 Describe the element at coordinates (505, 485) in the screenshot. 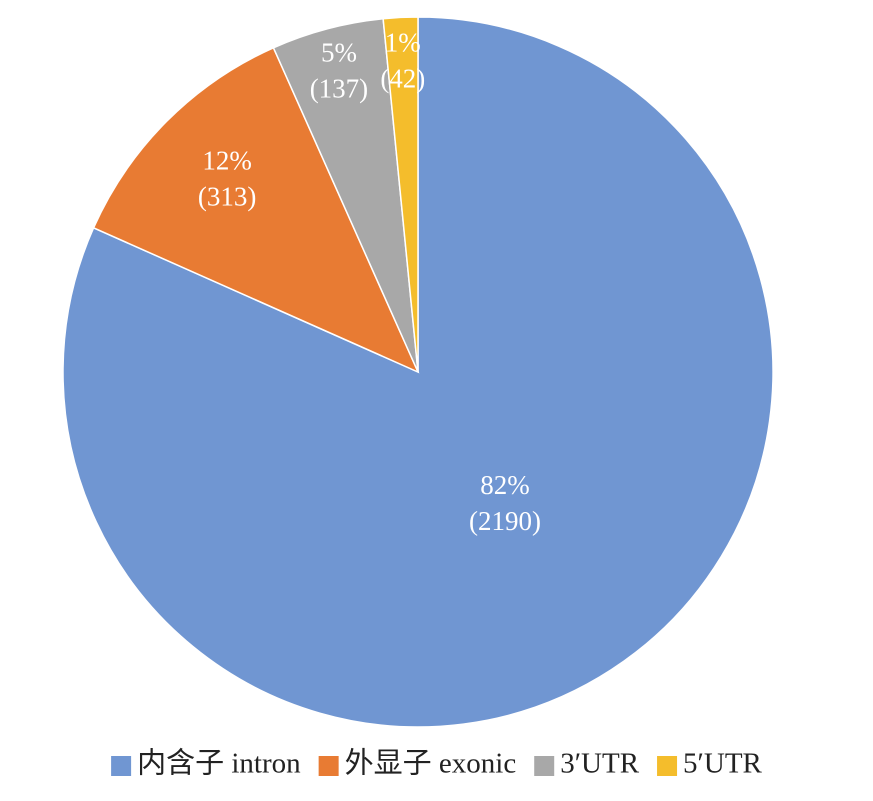

I see `percent-label: 82%` at that location.